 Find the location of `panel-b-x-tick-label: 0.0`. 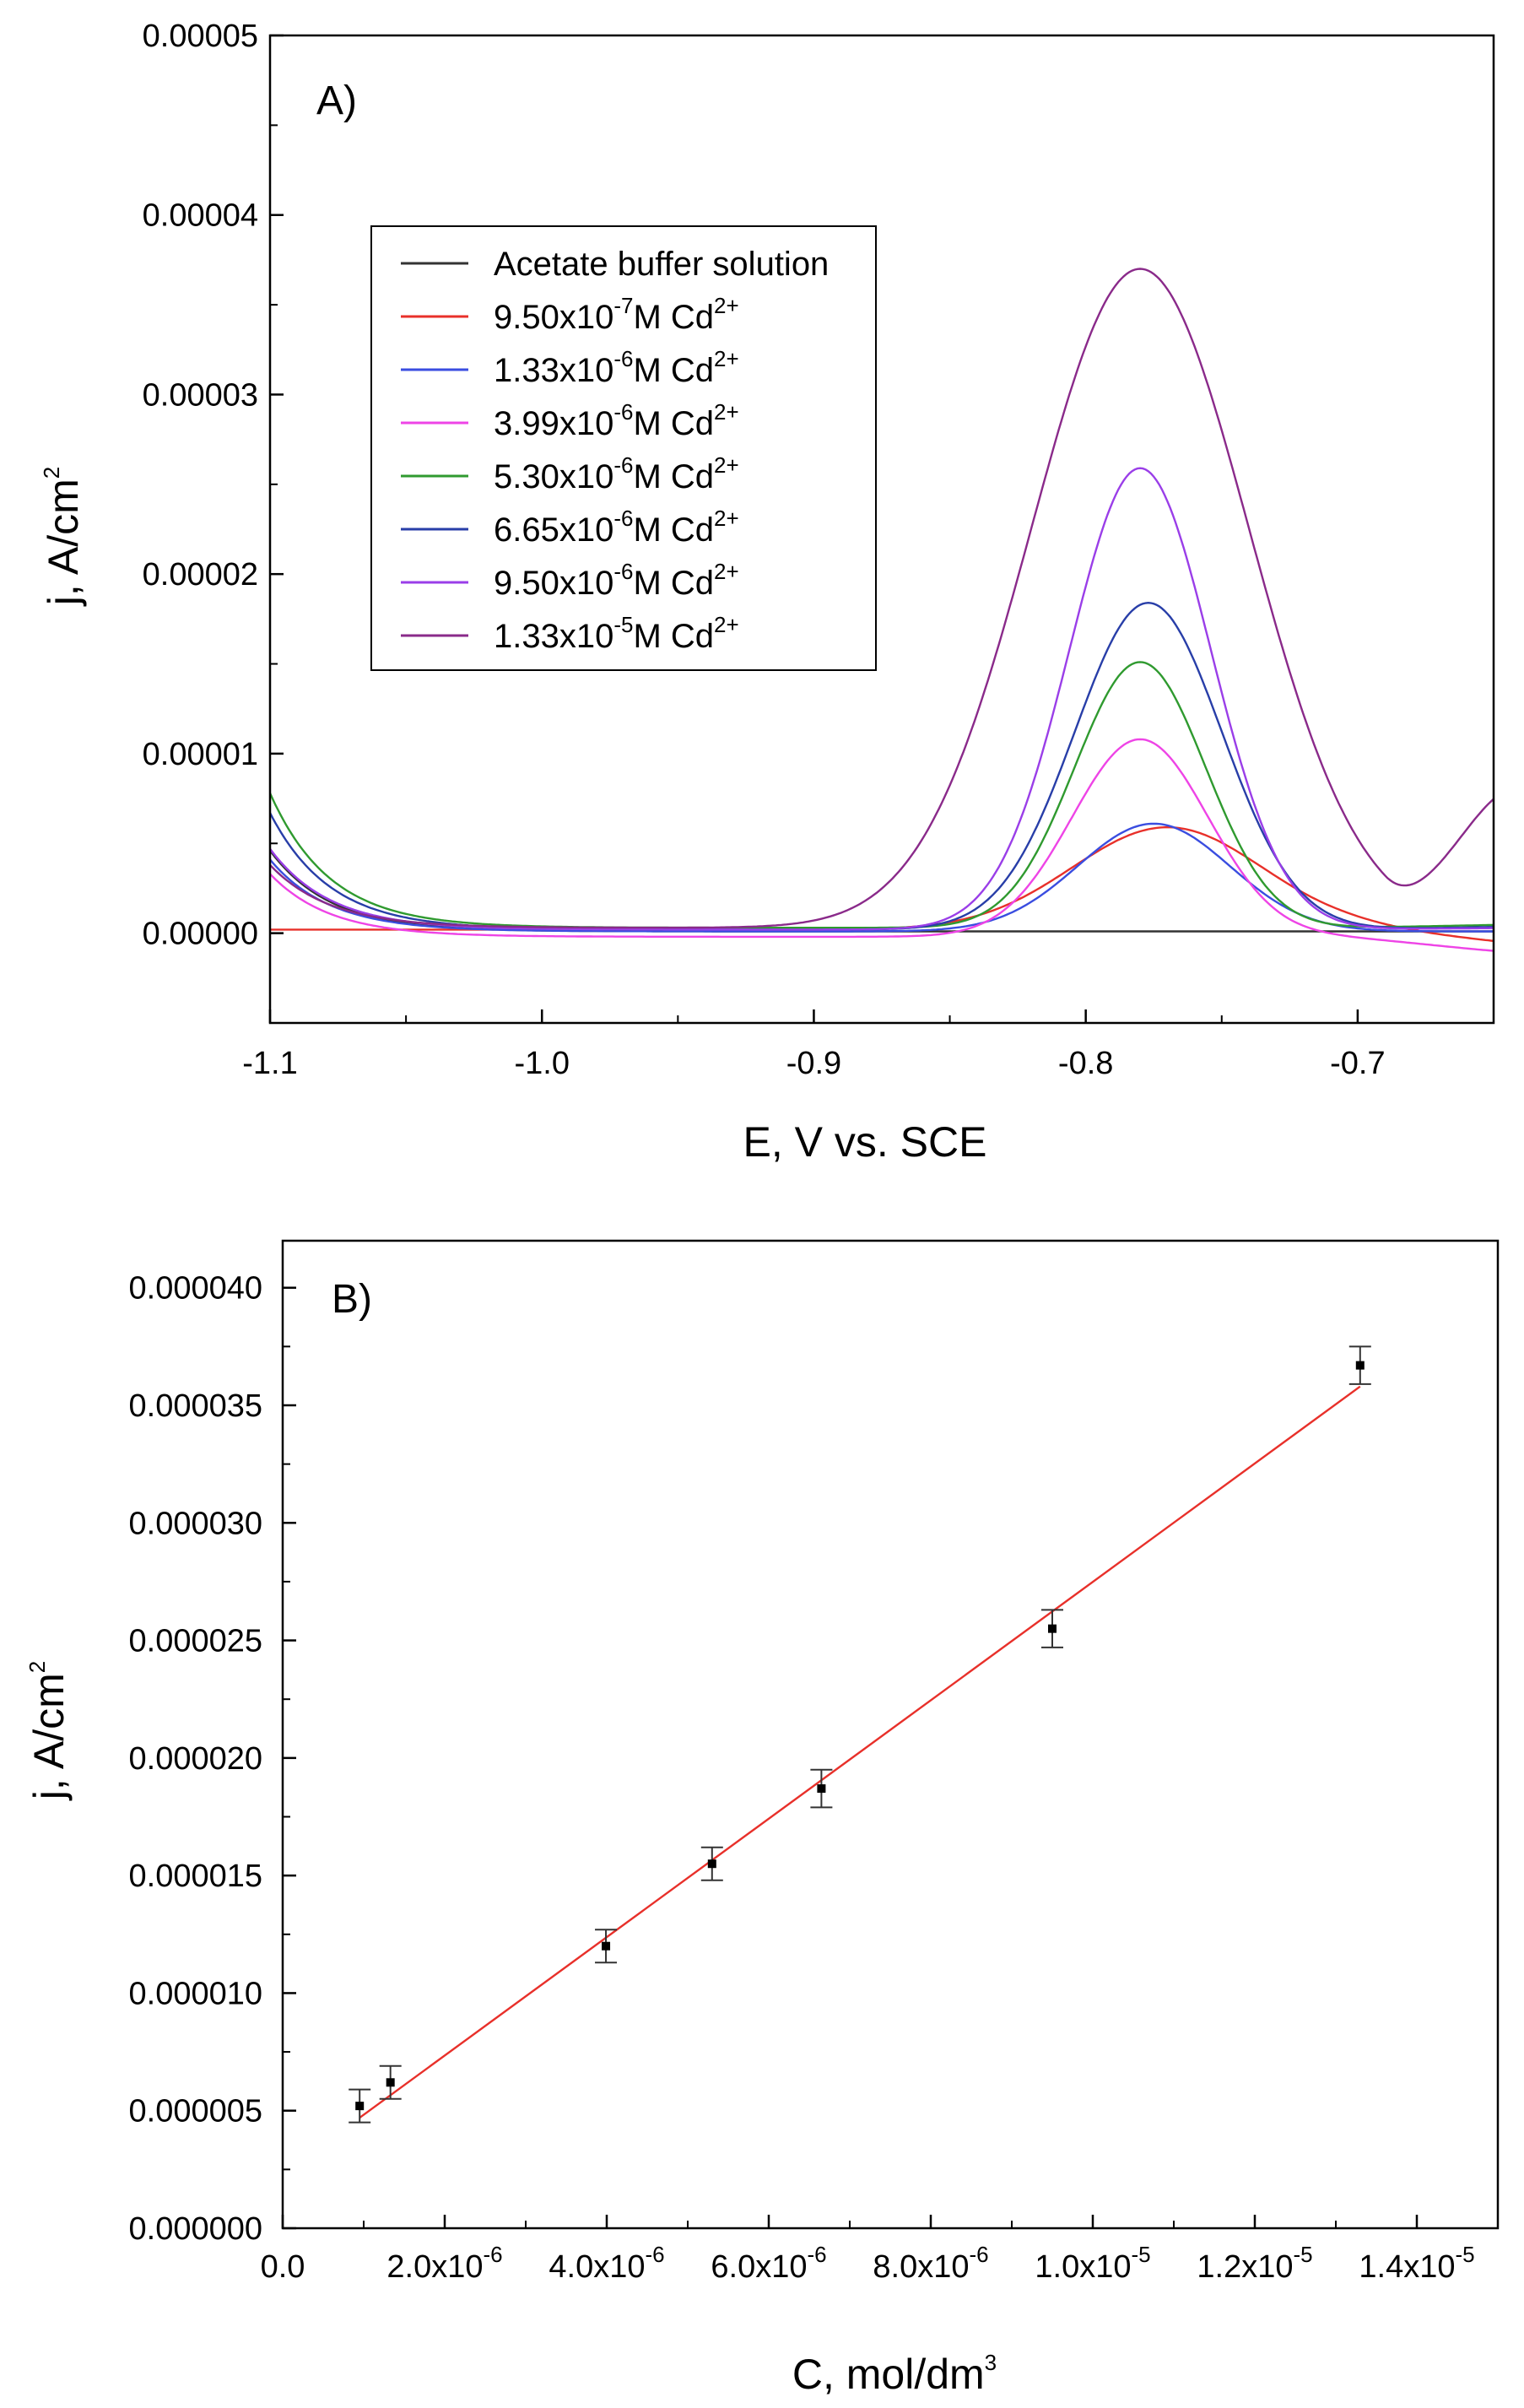

panel-b-x-tick-label: 0.0 is located at coordinates (283, 2267).